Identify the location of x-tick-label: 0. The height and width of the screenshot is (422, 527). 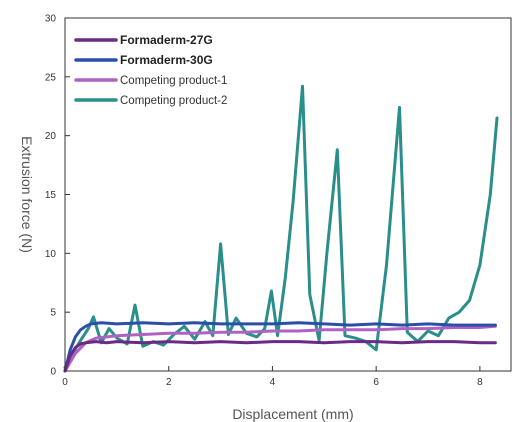
(65, 382).